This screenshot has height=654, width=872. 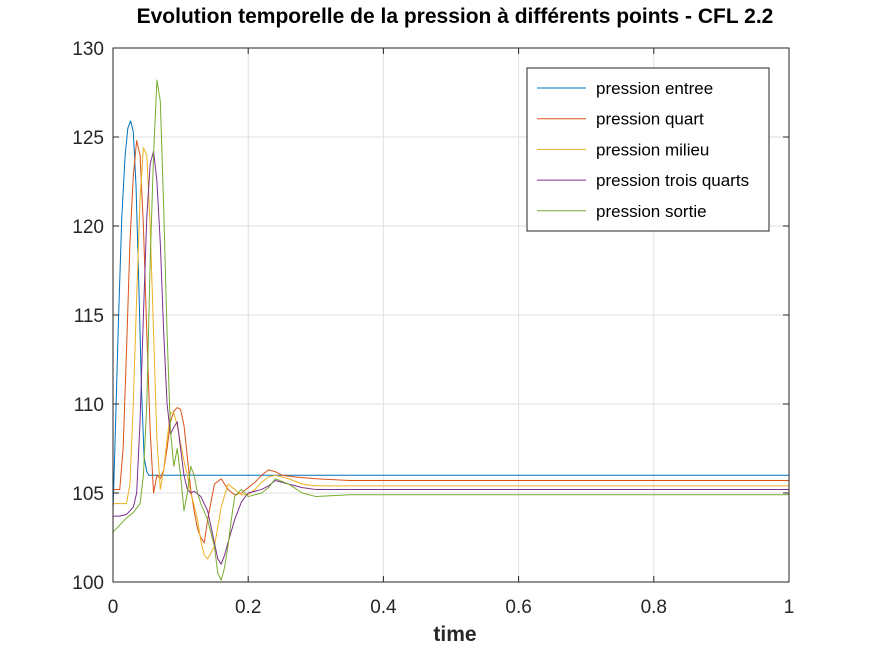 I want to click on legend-label: pression trois quarts, so click(x=672, y=180).